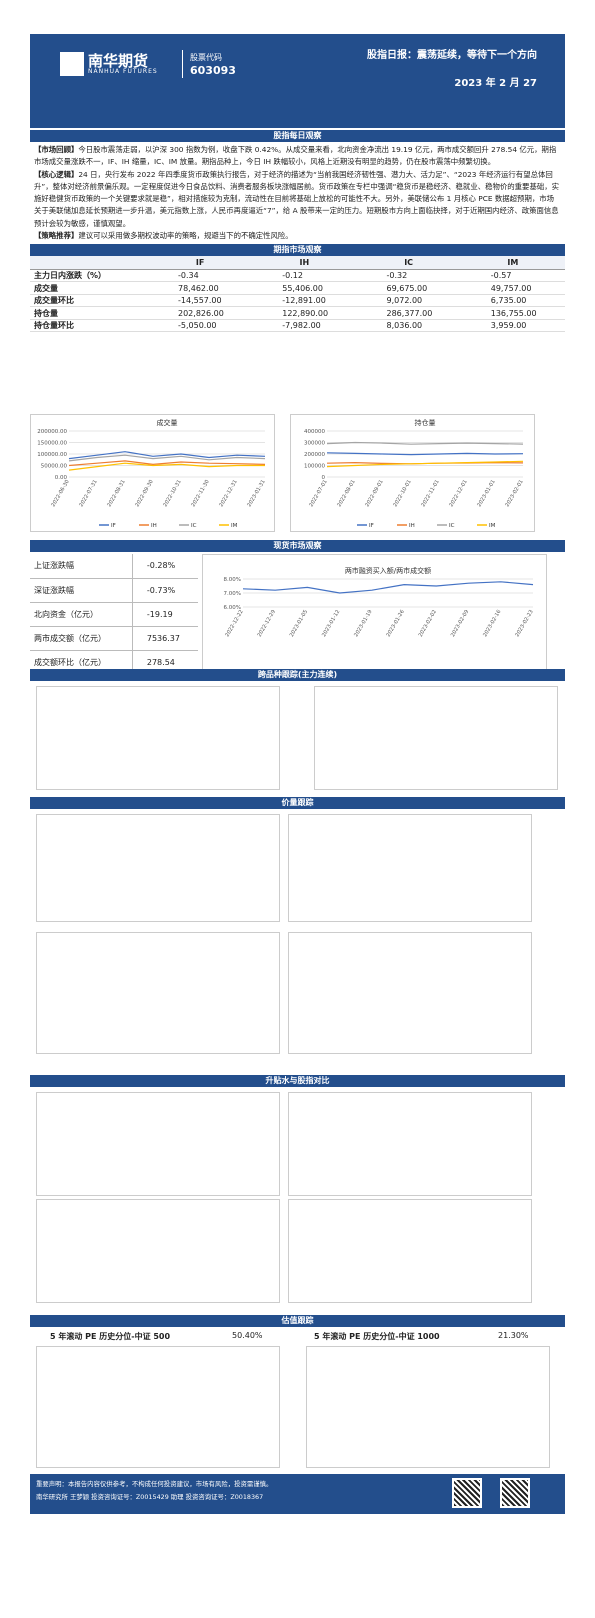 The image size is (595, 1618). What do you see at coordinates (377, 1336) in the screenshot?
I see `pe-right-label: 5 年滚动 PE 历史分位-中证 1000` at bounding box center [377, 1336].